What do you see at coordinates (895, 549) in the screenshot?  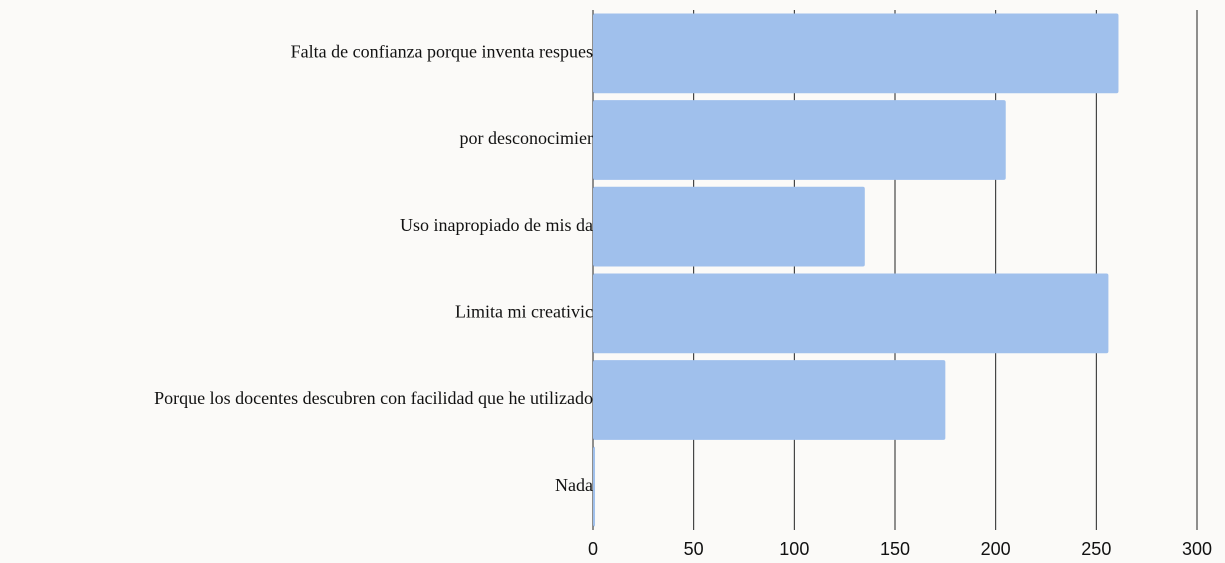 I see `x-tick-label: 150` at bounding box center [895, 549].